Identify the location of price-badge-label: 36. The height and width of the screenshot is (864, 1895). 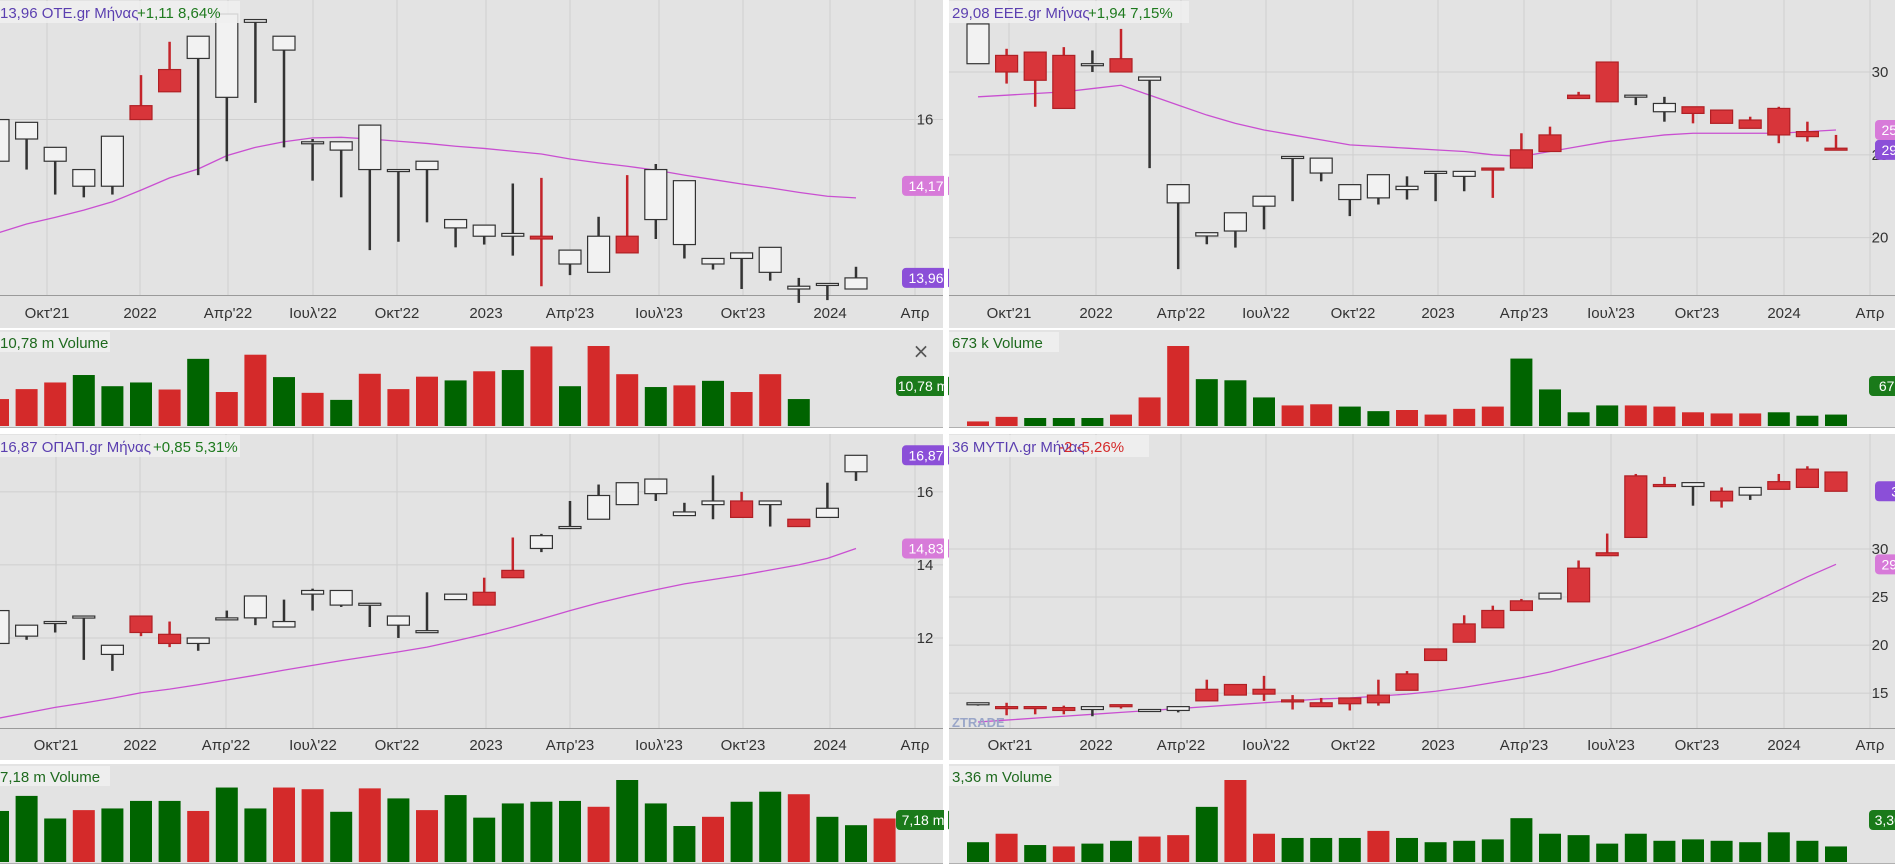
(1893, 491).